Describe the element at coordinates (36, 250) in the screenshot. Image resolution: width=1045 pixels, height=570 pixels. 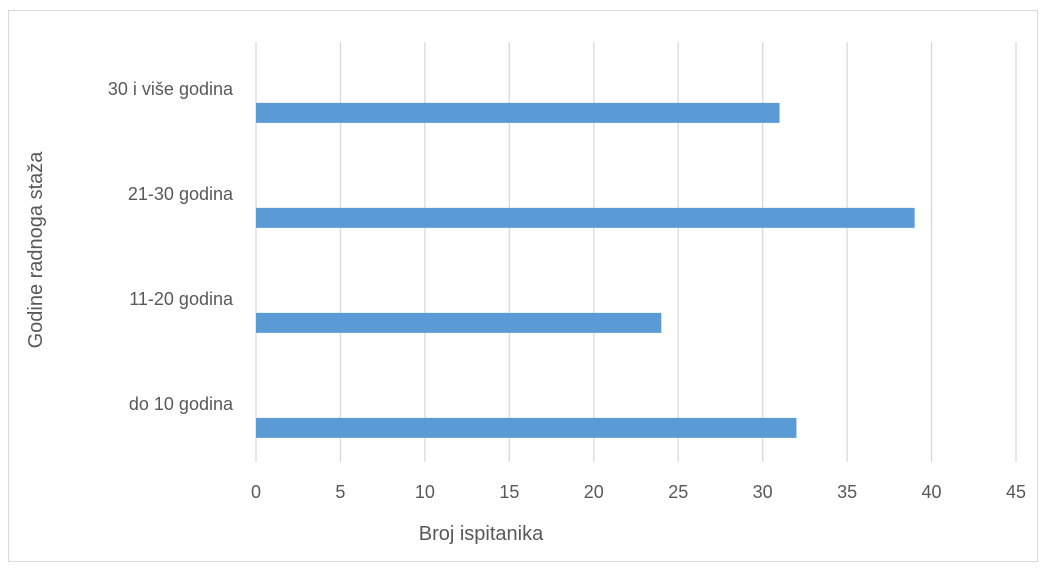
I see `y-axis-title: Godine radnoga staža` at that location.